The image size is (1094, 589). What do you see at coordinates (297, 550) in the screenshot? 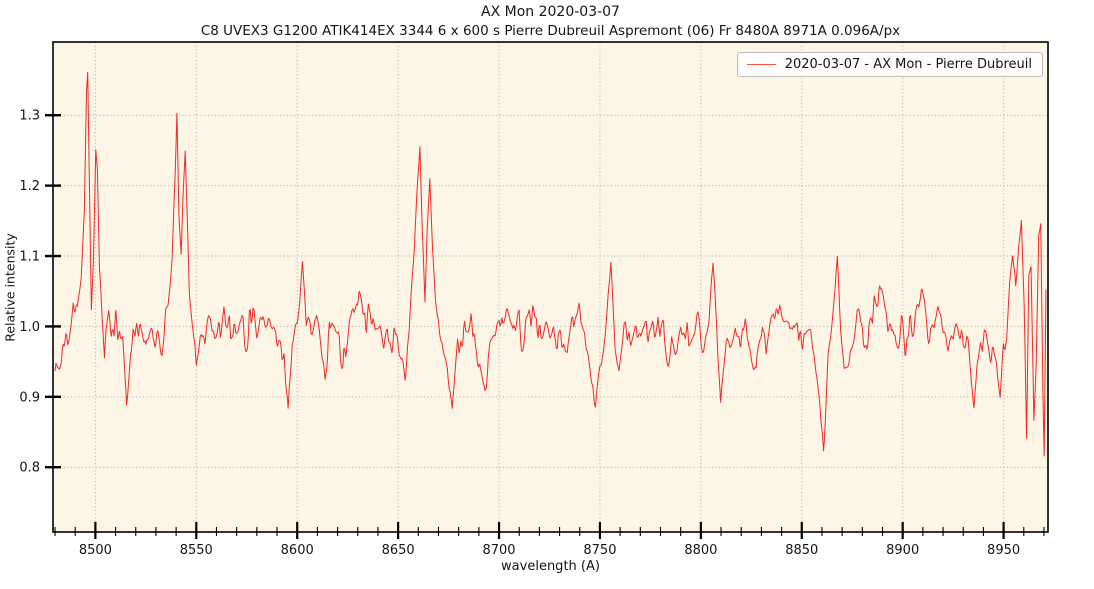
I see `x-tick-label: 8600` at bounding box center [297, 550].